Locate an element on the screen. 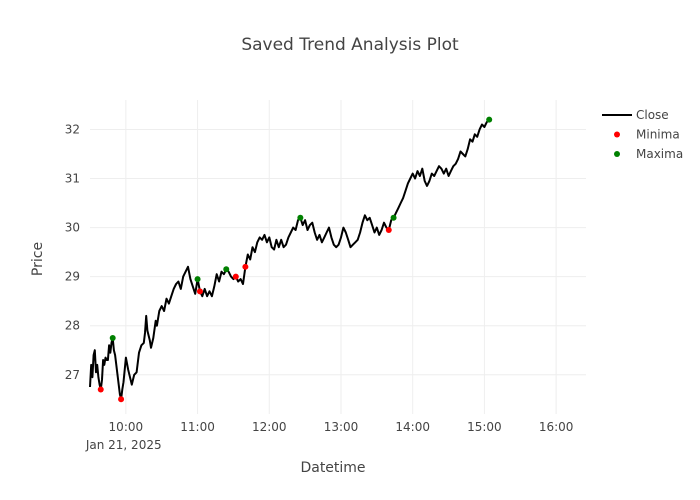 This screenshot has height=500, width=700. legend-minima-swatch is located at coordinates (617, 134).